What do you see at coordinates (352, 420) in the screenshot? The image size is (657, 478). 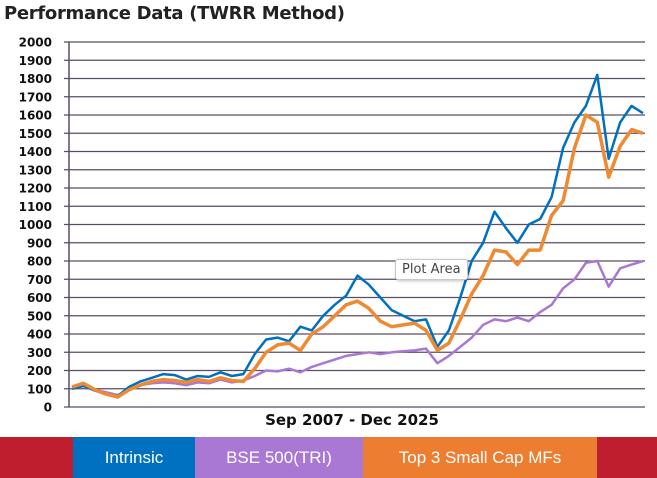 I see `x-axis-label: Sep 2007 - Dec 2025` at bounding box center [352, 420].